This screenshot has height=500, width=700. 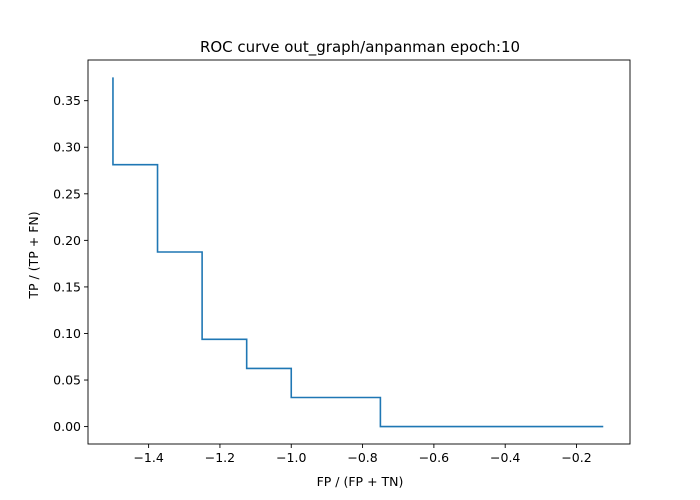 I want to click on y-tick-label: 0.20, so click(x=67, y=240).